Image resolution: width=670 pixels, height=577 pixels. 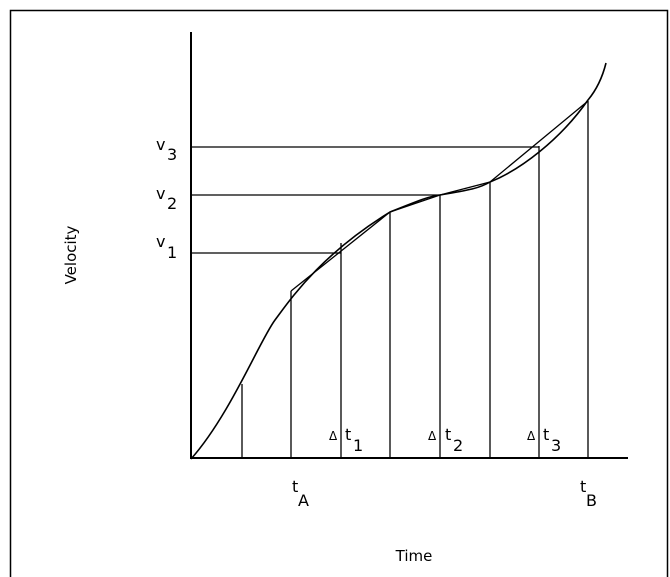 I want to click on interval-label-dt3: Δ t 3, so click(x=544, y=440).